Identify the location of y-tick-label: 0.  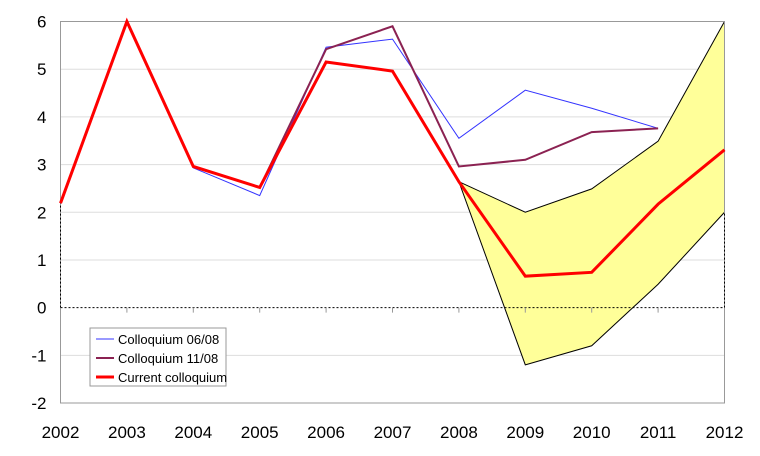
(41, 308).